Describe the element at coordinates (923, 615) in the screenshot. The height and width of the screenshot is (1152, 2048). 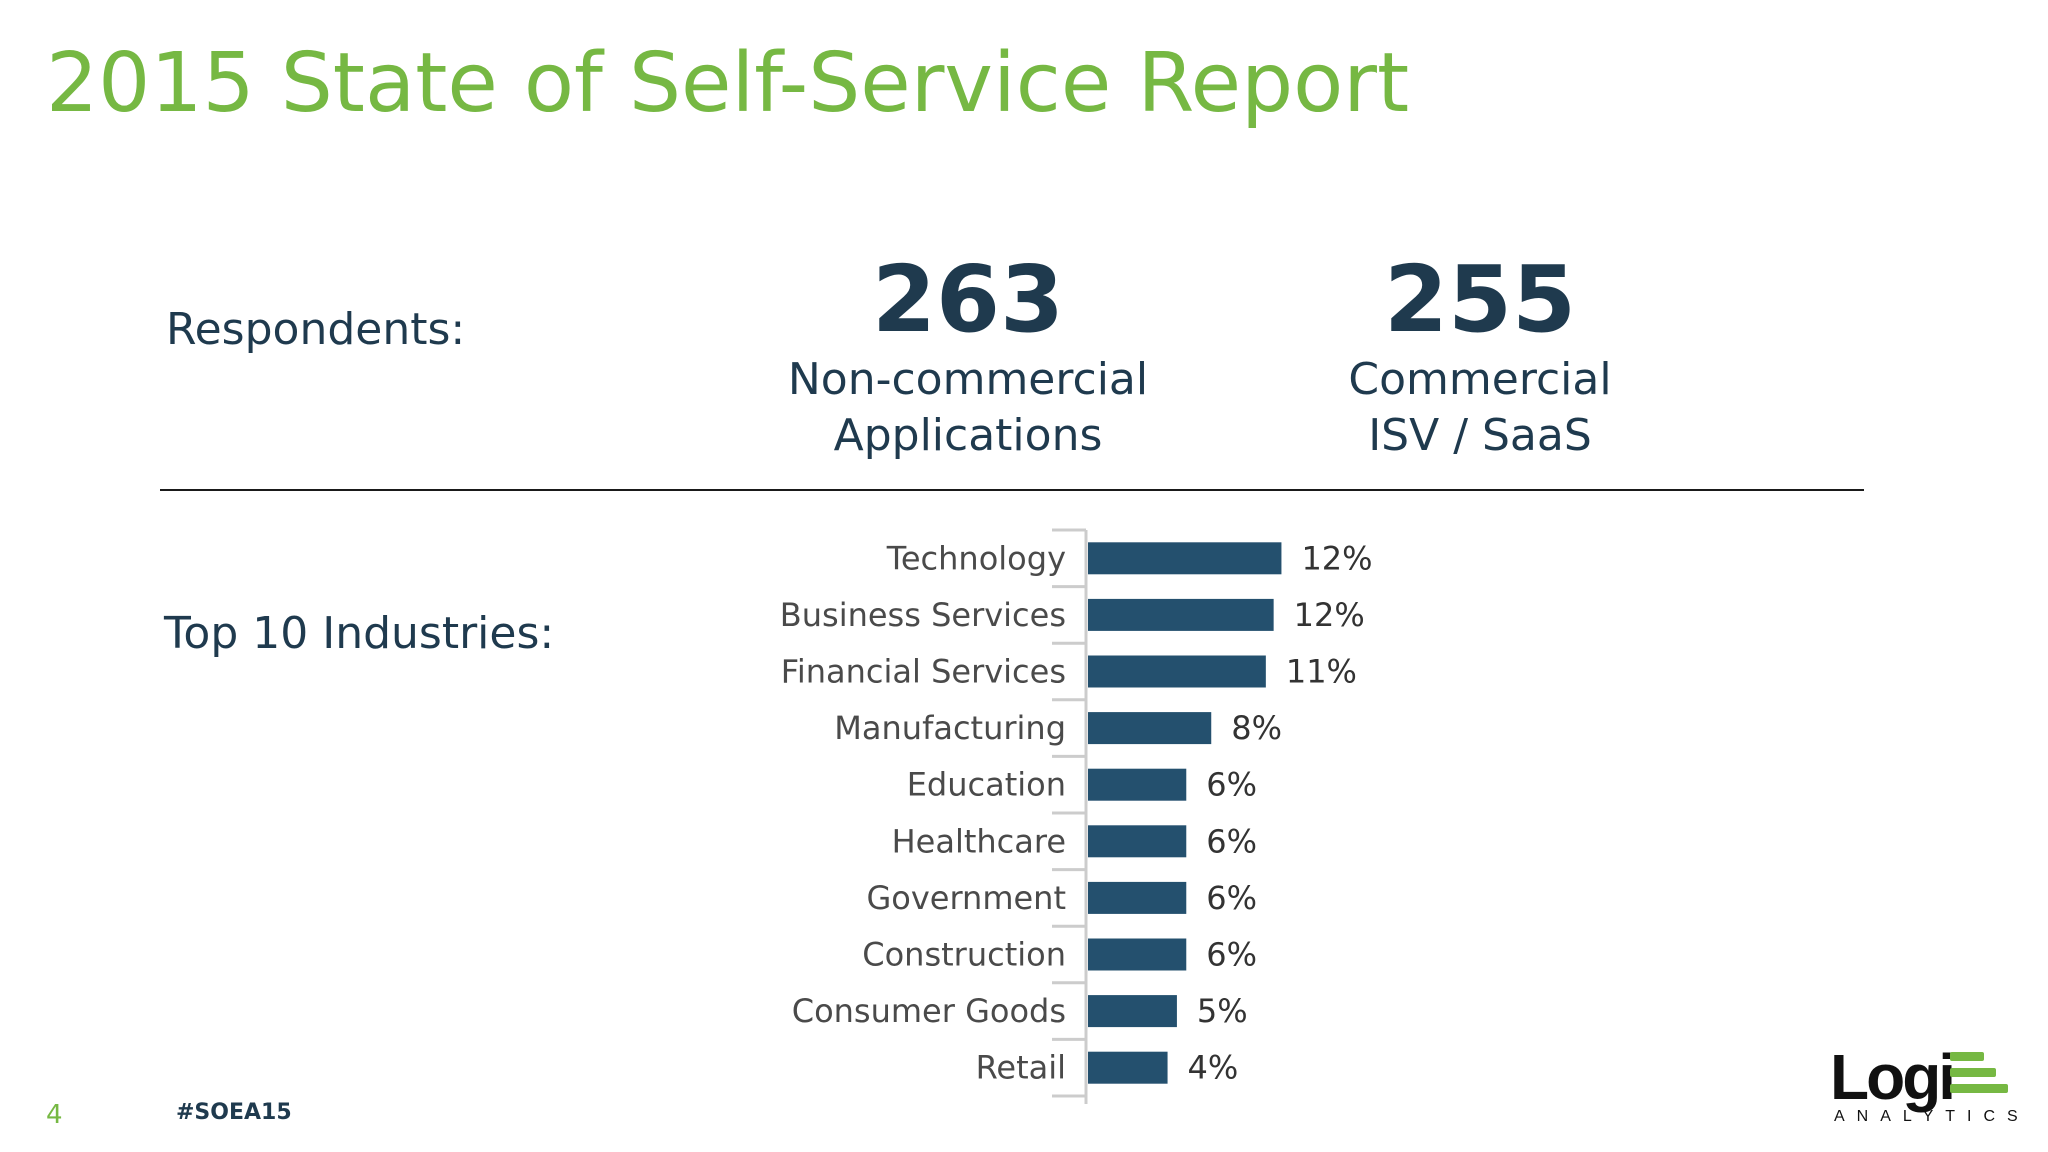
I see `category-label: Business Services` at that location.